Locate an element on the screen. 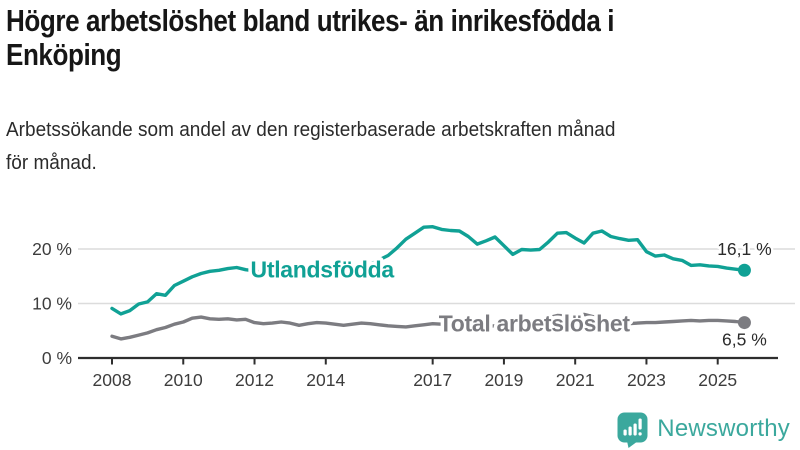  chart-title-line2: Enköping is located at coordinates (64, 54).